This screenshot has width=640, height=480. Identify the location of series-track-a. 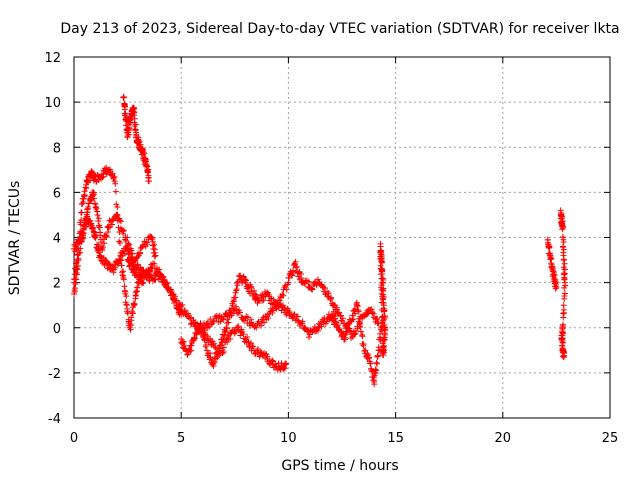
(108, 248).